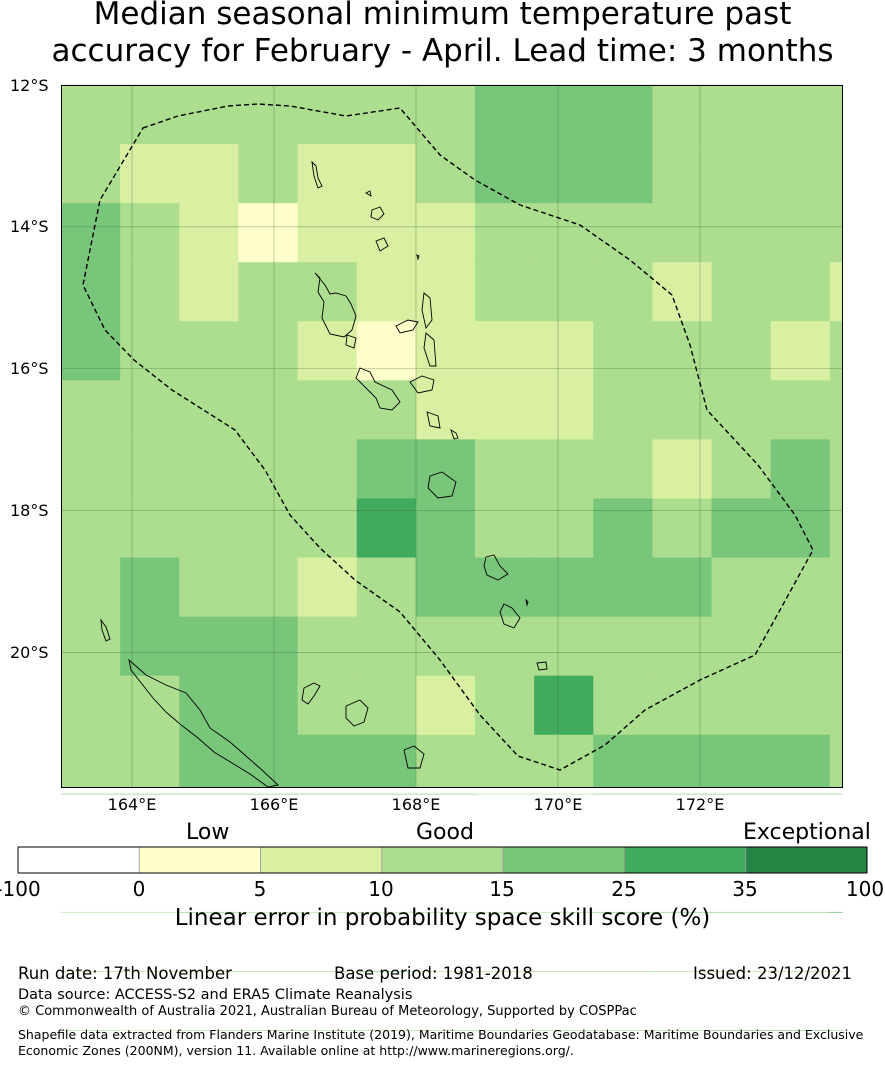  What do you see at coordinates (132, 804) in the screenshot?
I see `lon-label-164e: 164°E` at bounding box center [132, 804].